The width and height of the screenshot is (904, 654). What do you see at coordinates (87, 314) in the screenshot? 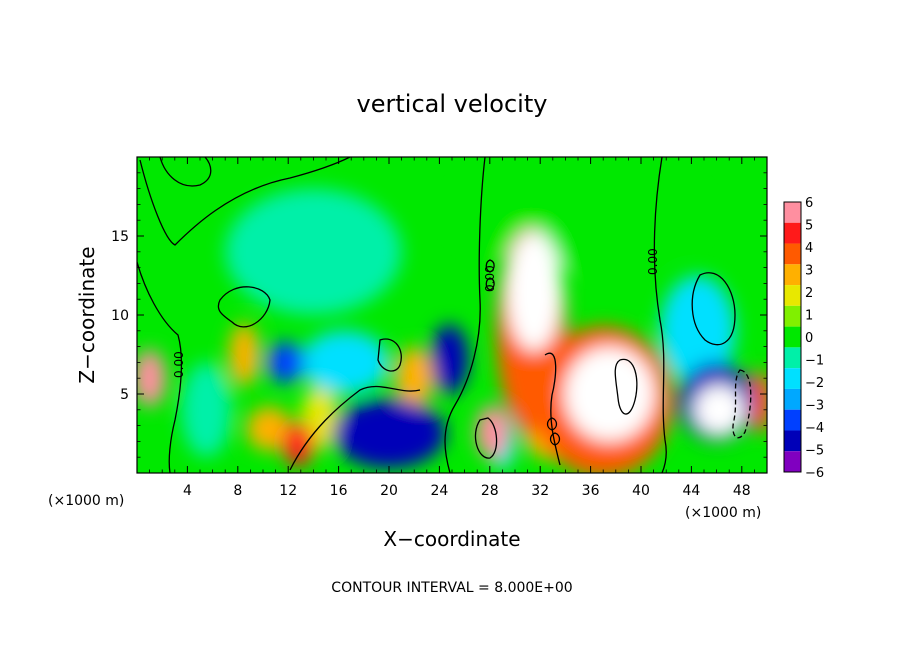
I see `y-axis-title: Z−coordinate` at bounding box center [87, 314].